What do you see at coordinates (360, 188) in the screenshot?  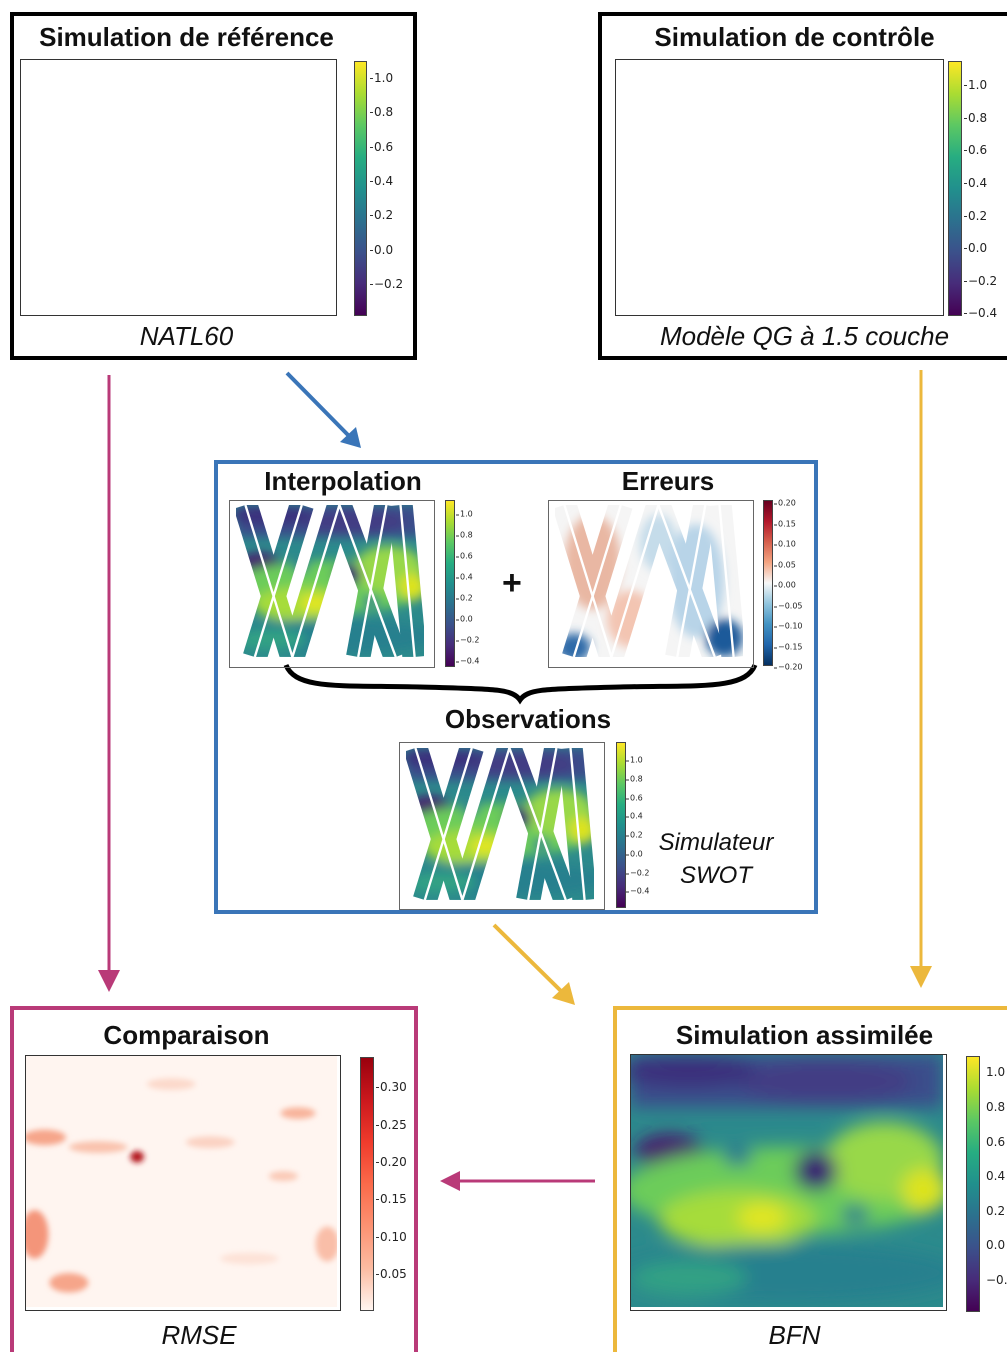 I see `reference-colorbar` at bounding box center [360, 188].